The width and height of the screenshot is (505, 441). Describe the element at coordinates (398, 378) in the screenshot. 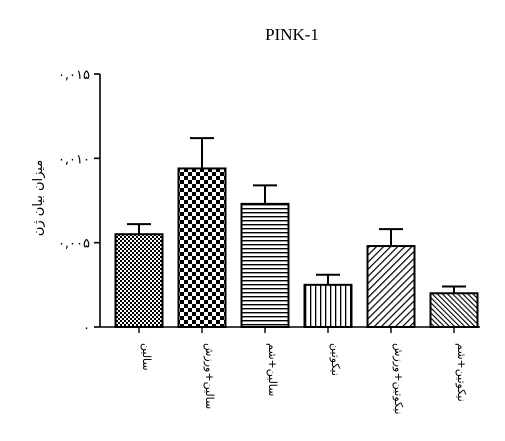

I see `x-tick-label: نیکوتین+ورزش` at that location.